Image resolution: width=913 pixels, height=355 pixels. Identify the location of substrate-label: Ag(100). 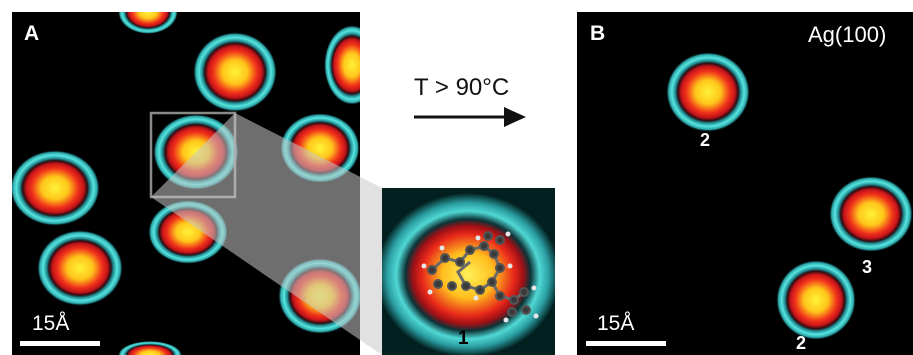
(847, 34).